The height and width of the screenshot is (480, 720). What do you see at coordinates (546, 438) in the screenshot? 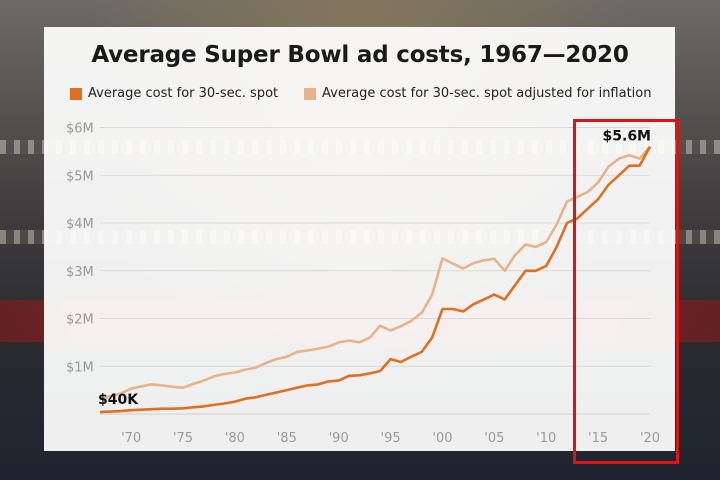
I see `x-tick-label: '10` at bounding box center [546, 438].